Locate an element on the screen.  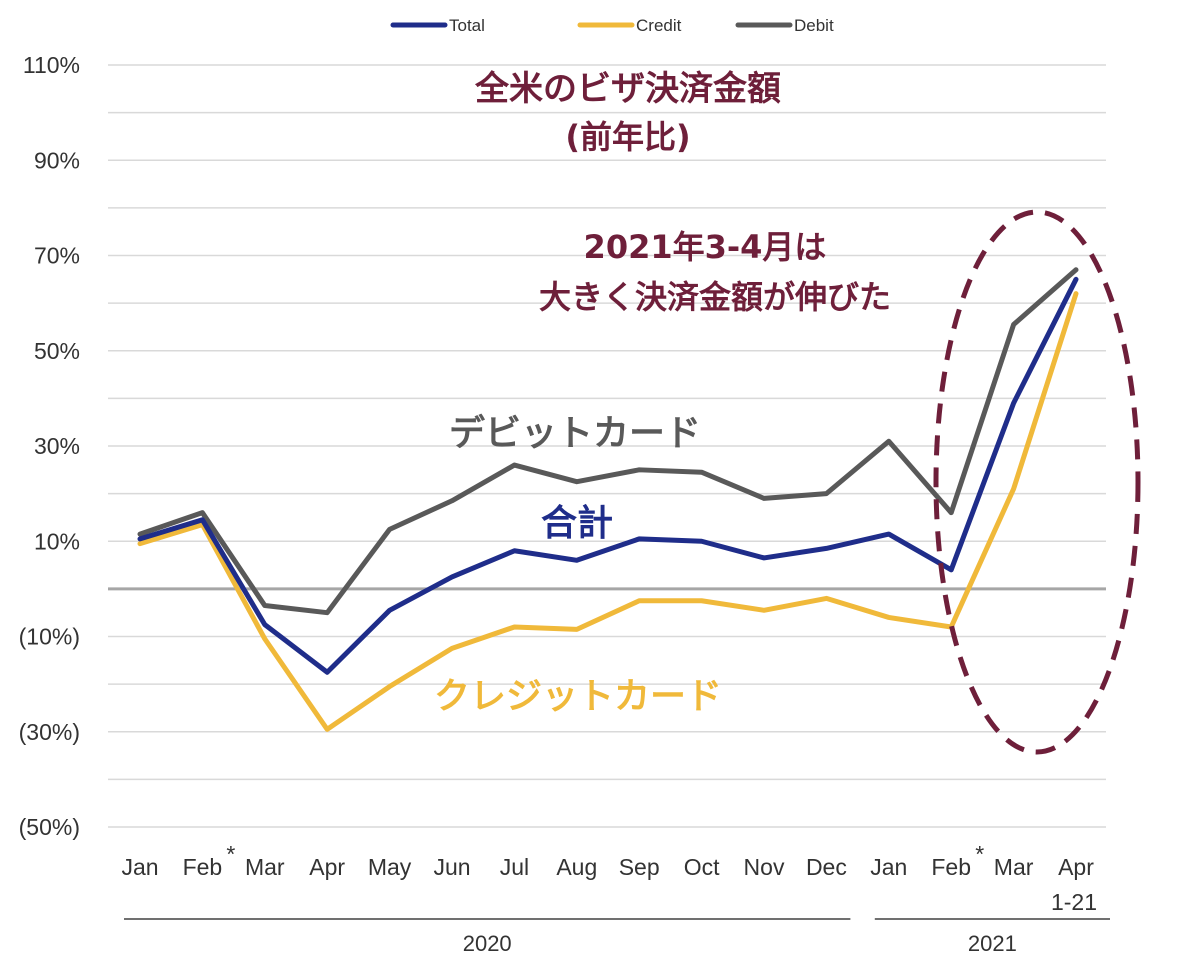
x-tick-label: Jun is located at coordinates (451, 867).